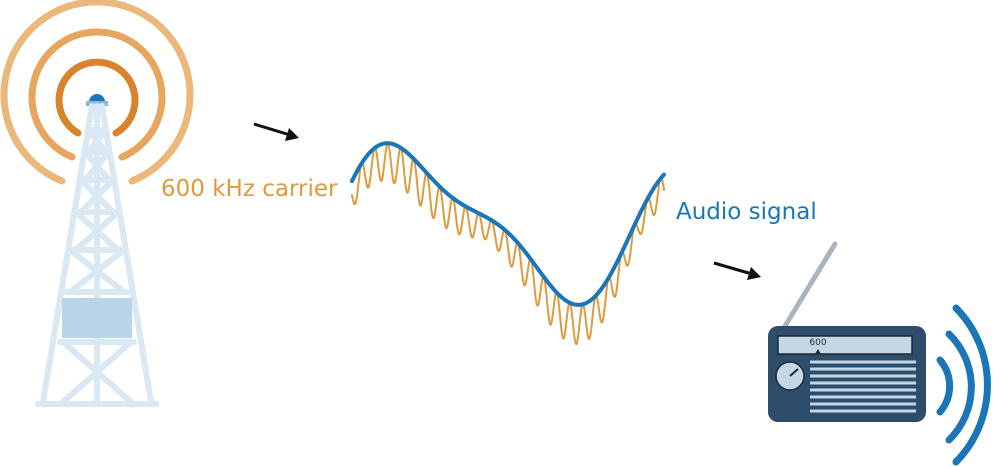 The height and width of the screenshot is (467, 1000). What do you see at coordinates (818, 343) in the screenshot?
I see `dial-frequency-label: 600` at bounding box center [818, 343].